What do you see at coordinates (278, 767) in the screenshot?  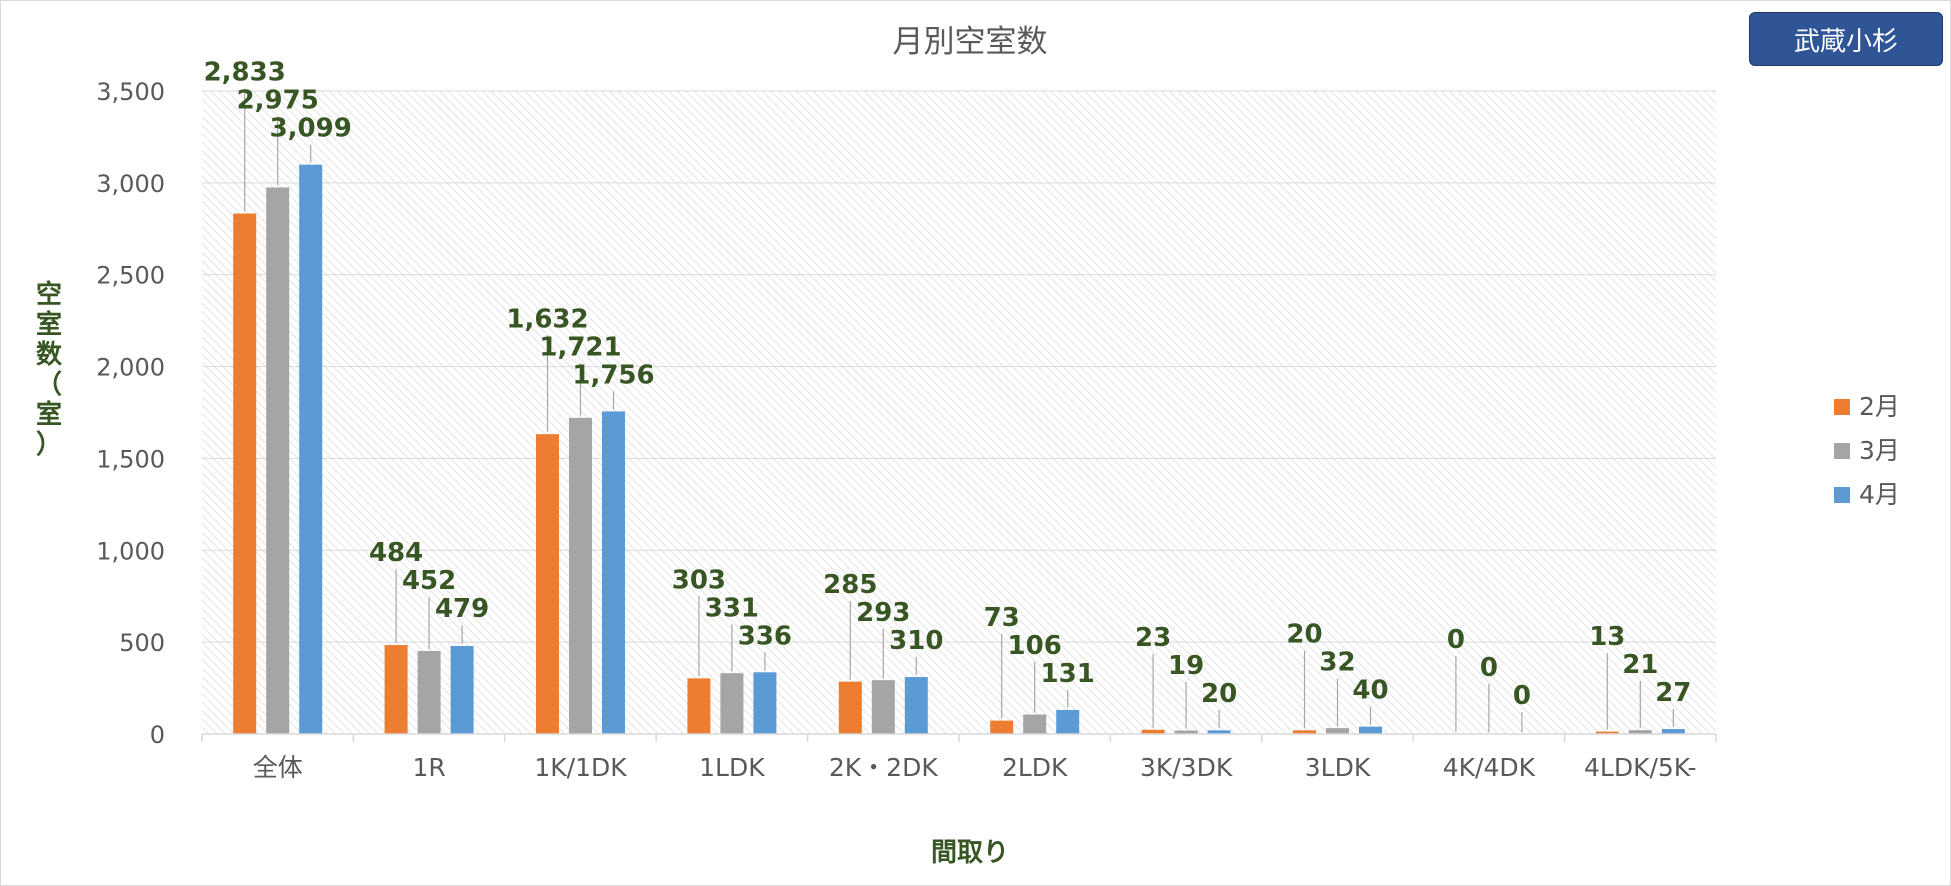 I see `x-category-label: 全体` at bounding box center [278, 767].